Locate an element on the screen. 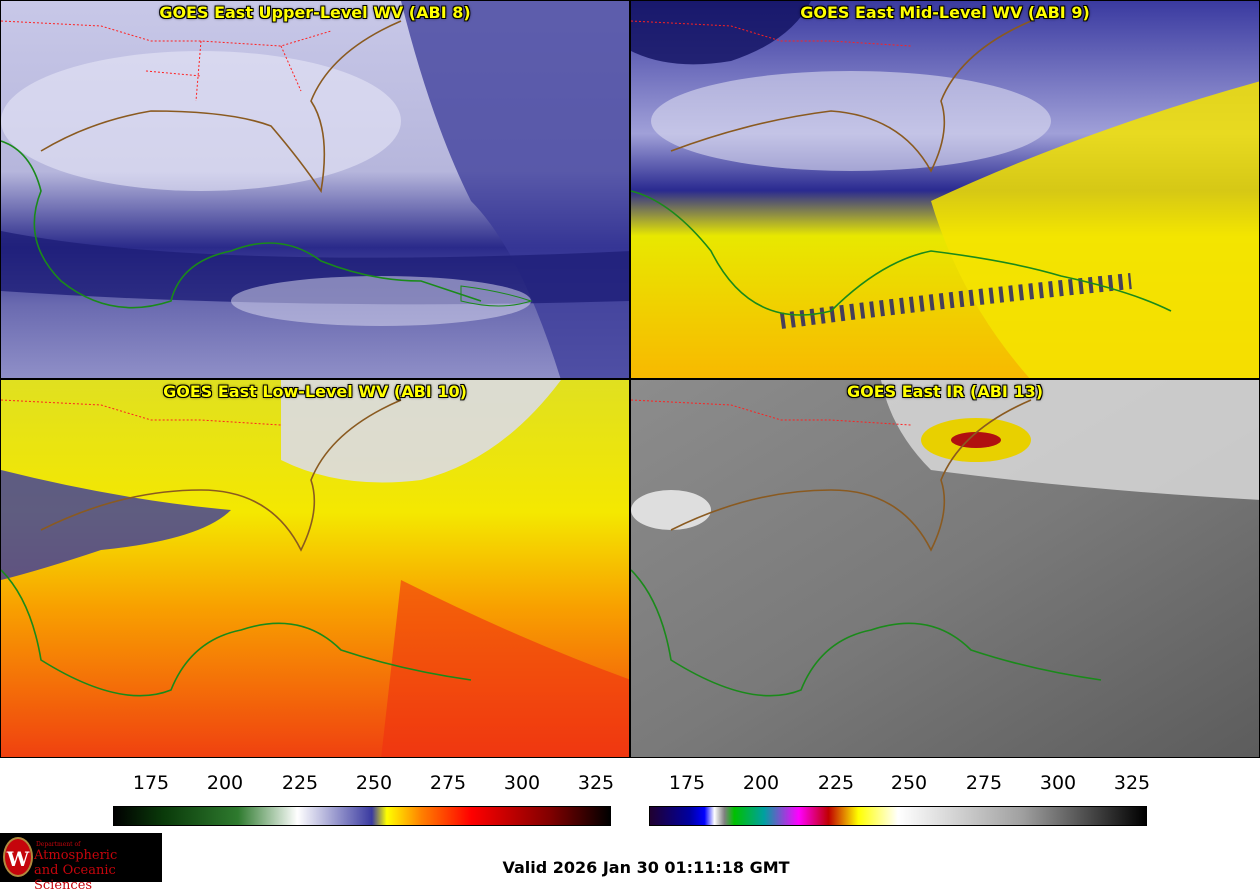 Image resolution: width=1260 pixels, height=893 pixels. logo-line1: Department of is located at coordinates (58, 844).